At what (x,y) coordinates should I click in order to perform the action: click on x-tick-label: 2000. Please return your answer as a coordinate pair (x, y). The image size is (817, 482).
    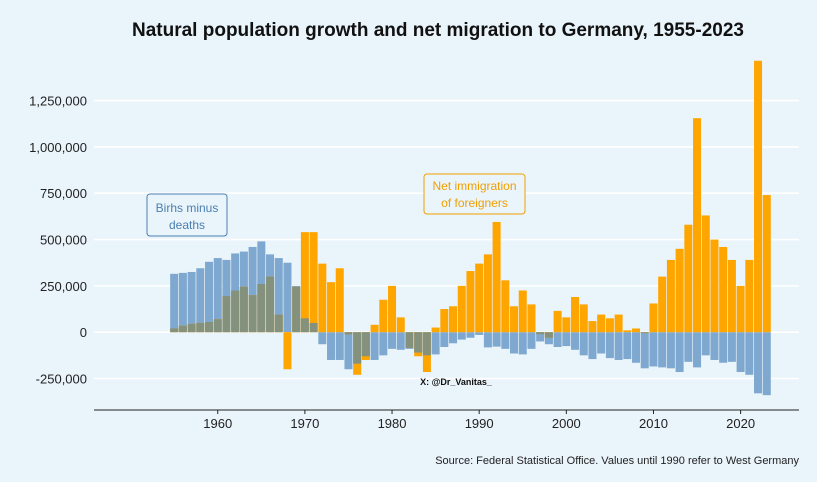
    Looking at the image, I should click on (566, 423).